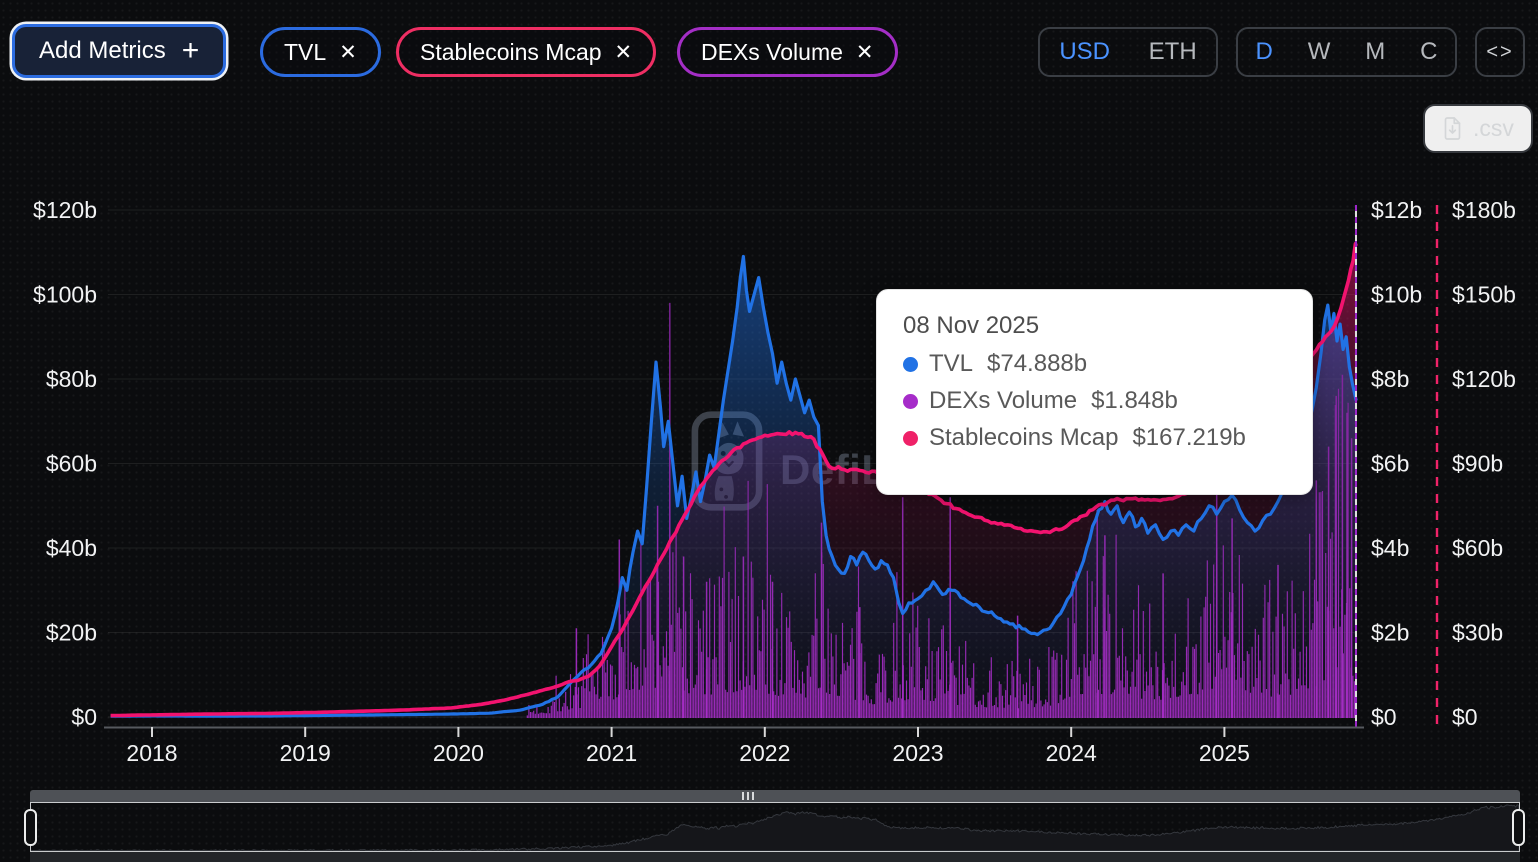 This screenshot has width=1538, height=862. I want to click on brush-selected-region, so click(775, 827).